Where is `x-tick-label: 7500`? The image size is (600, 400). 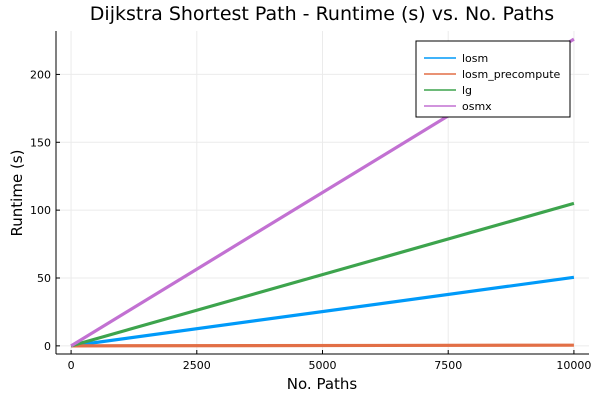 x-tick-label: 7500 is located at coordinates (448, 365).